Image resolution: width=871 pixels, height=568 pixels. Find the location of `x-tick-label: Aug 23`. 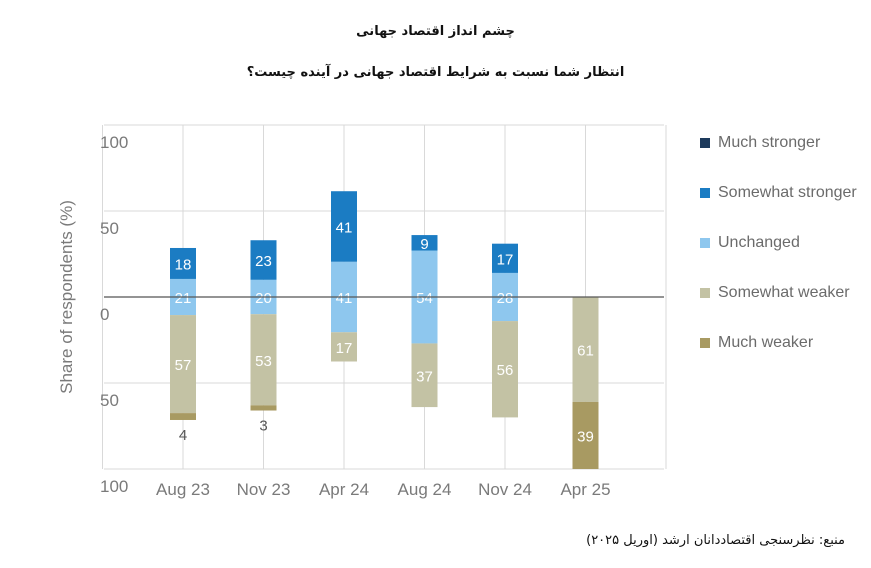

x-tick-label: Aug 23 is located at coordinates (183, 489).